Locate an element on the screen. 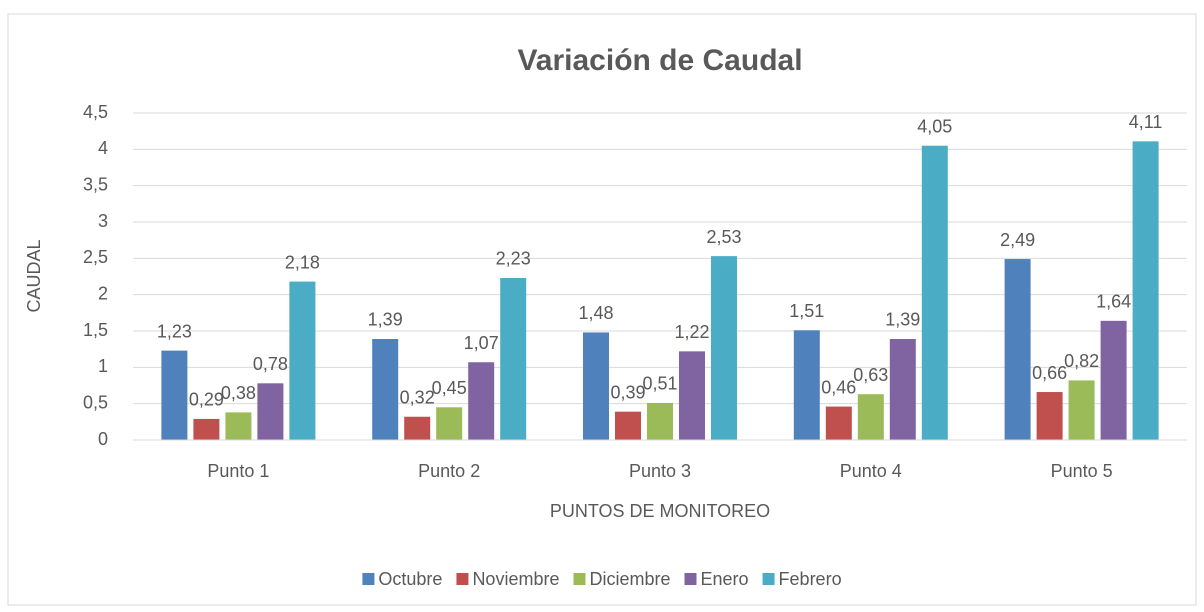 This screenshot has height=612, width=1204. chart-title: Variación de Caudal is located at coordinates (659, 60).